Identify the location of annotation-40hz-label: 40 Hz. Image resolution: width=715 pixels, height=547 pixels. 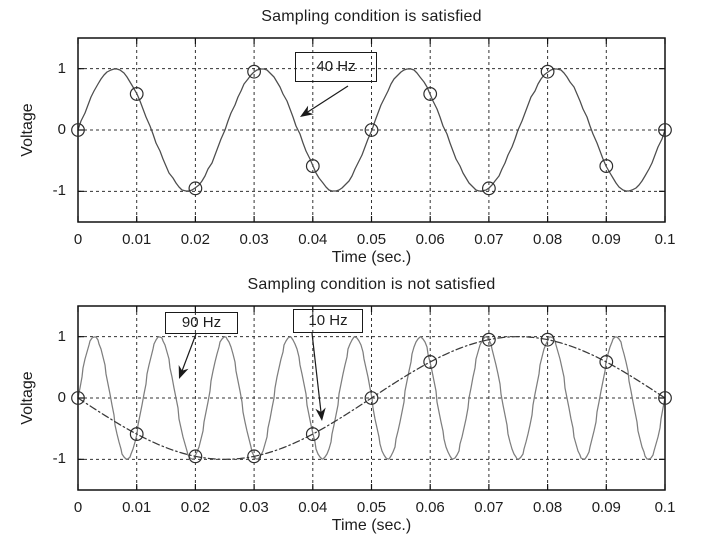
(336, 67).